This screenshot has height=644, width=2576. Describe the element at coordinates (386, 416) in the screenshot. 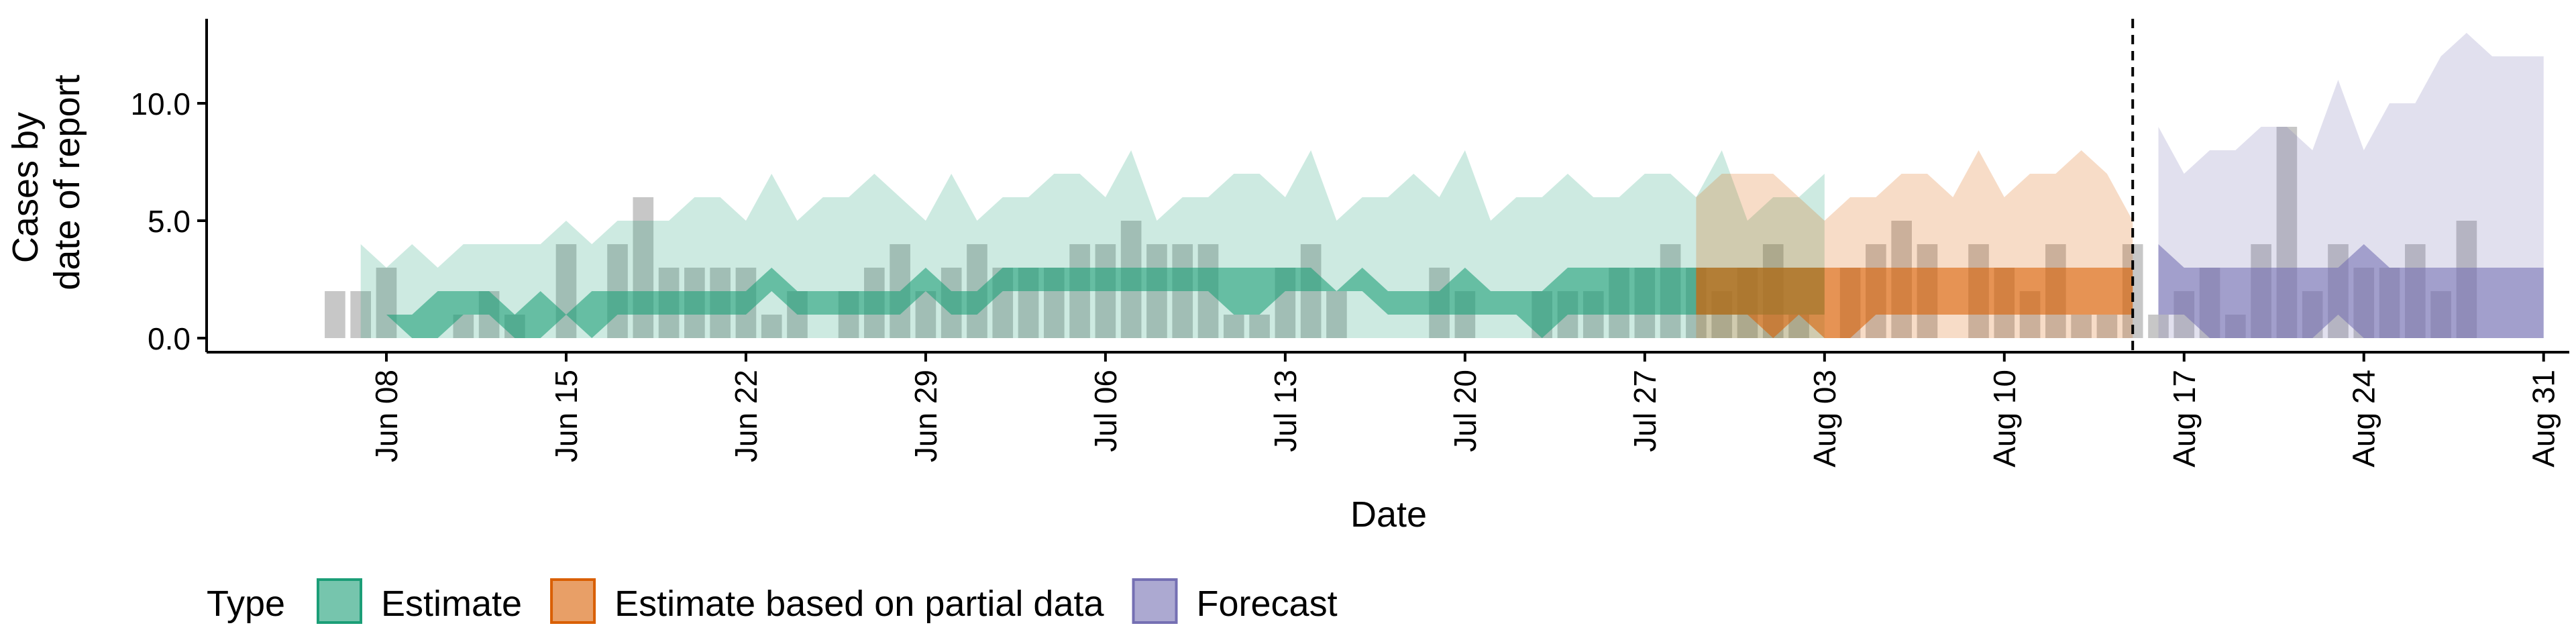

I see `x-tick-label: Jun 08` at that location.